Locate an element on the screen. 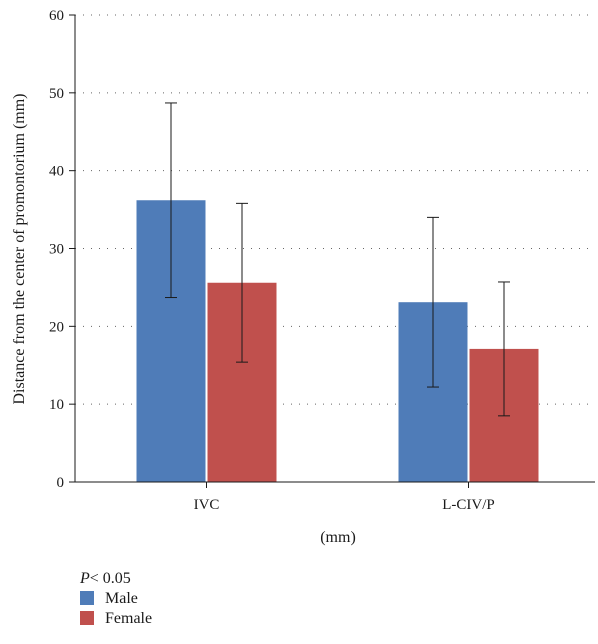 The height and width of the screenshot is (644, 598). x-tick-label: IVC is located at coordinates (207, 505).